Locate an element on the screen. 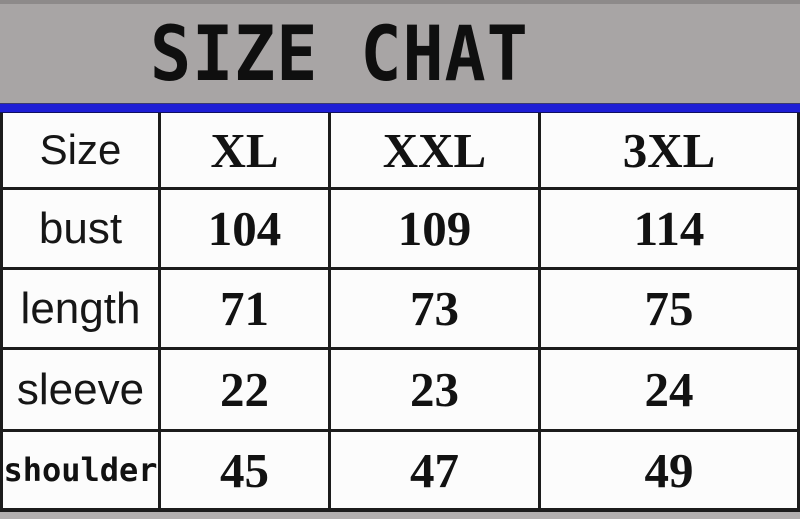 The width and height of the screenshot is (800, 519). row-label-bust: bust is located at coordinates (80, 228).